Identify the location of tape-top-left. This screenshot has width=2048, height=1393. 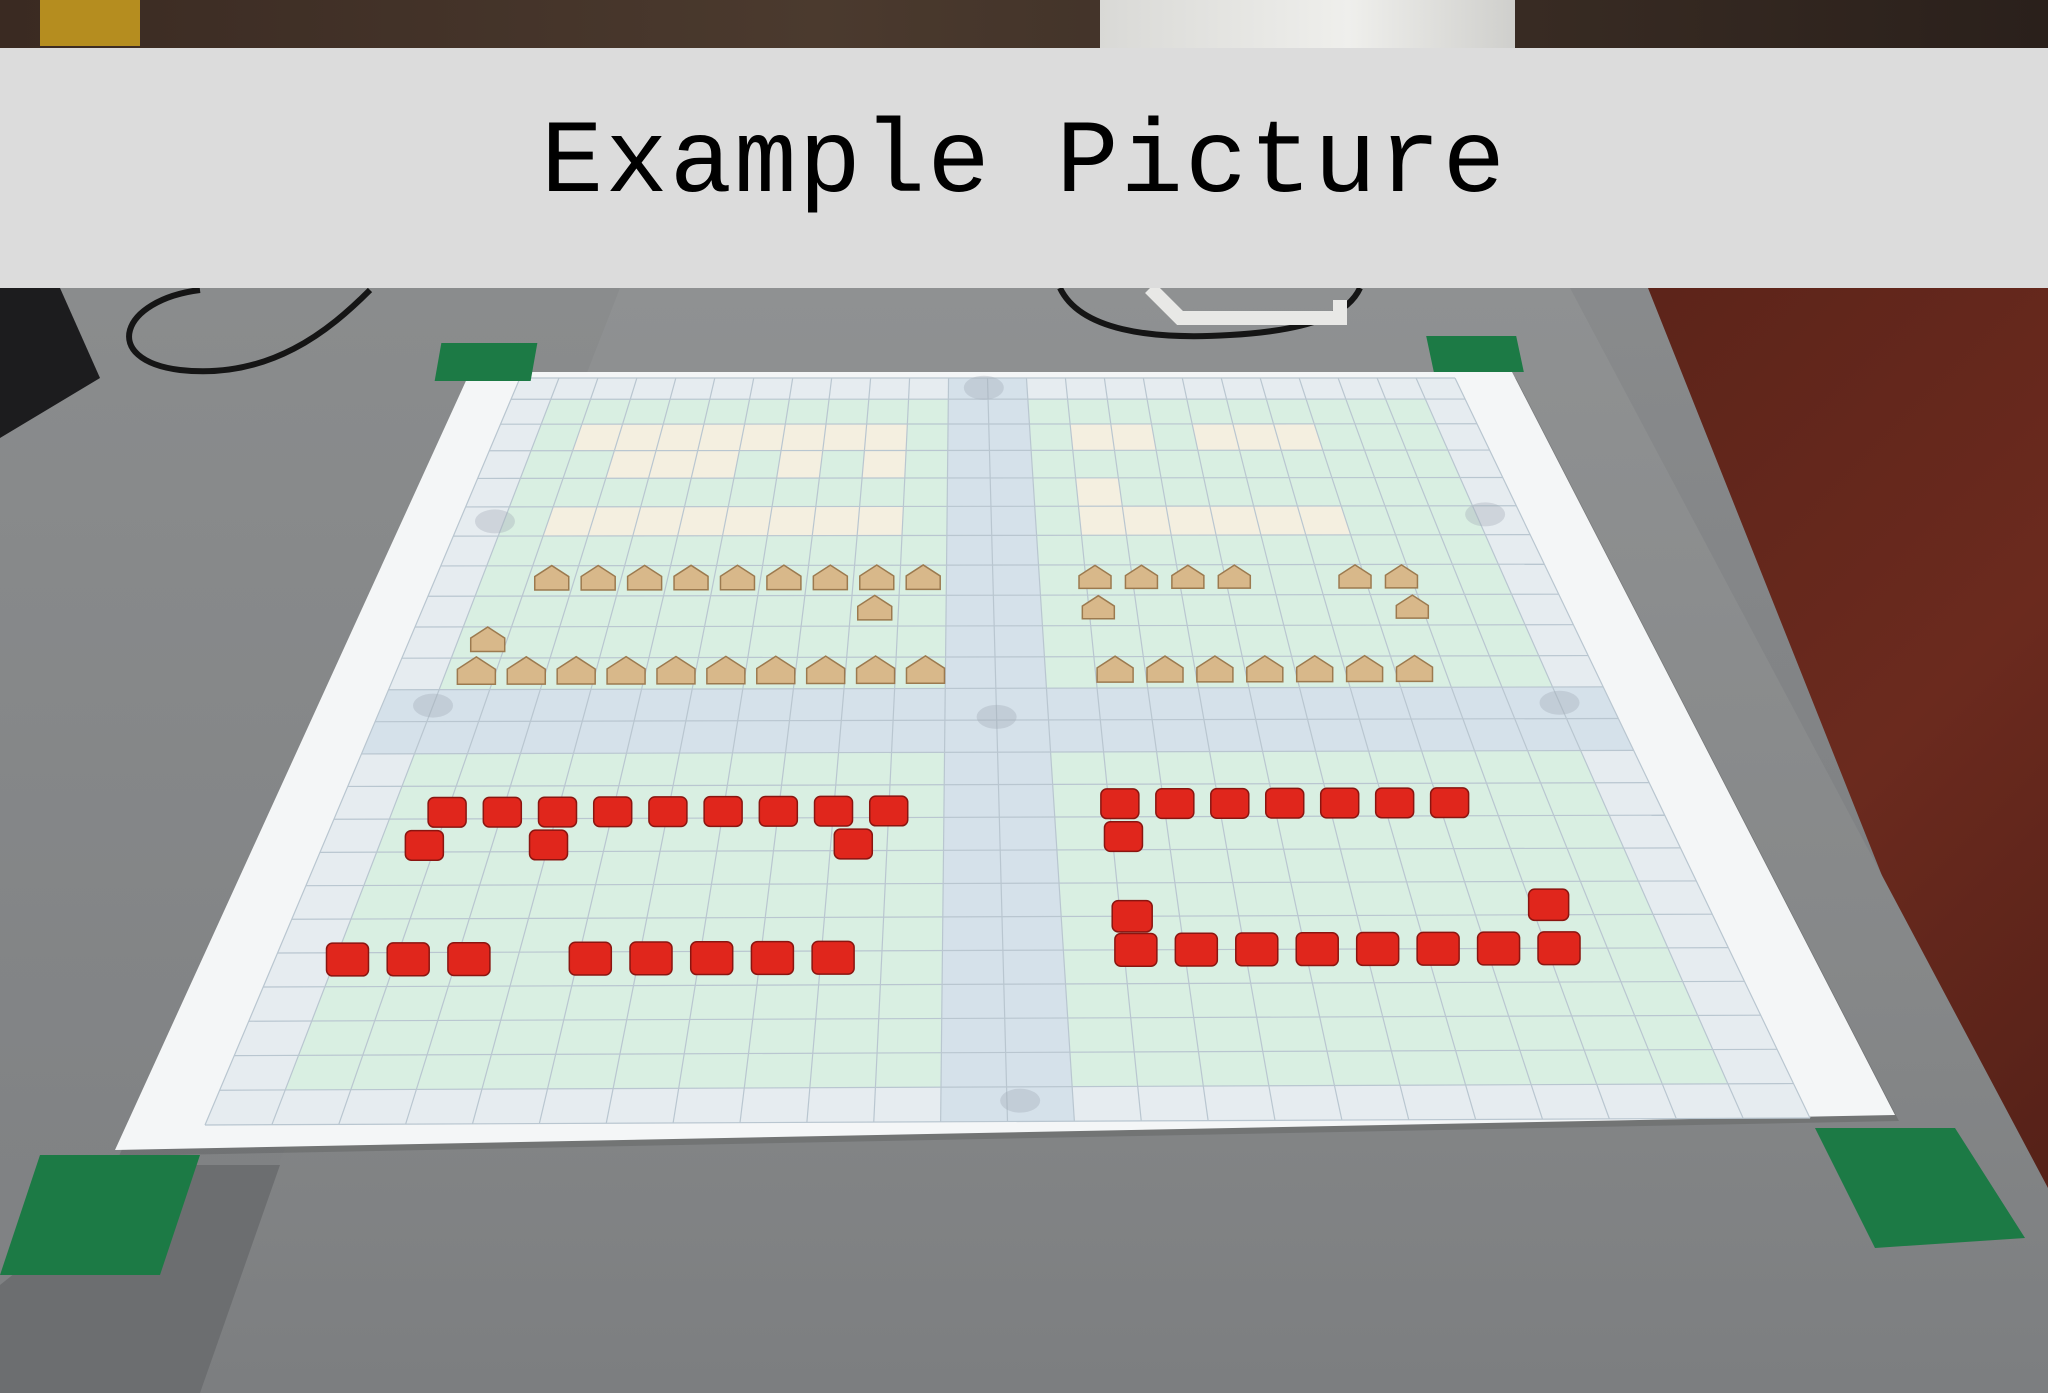
(486, 362).